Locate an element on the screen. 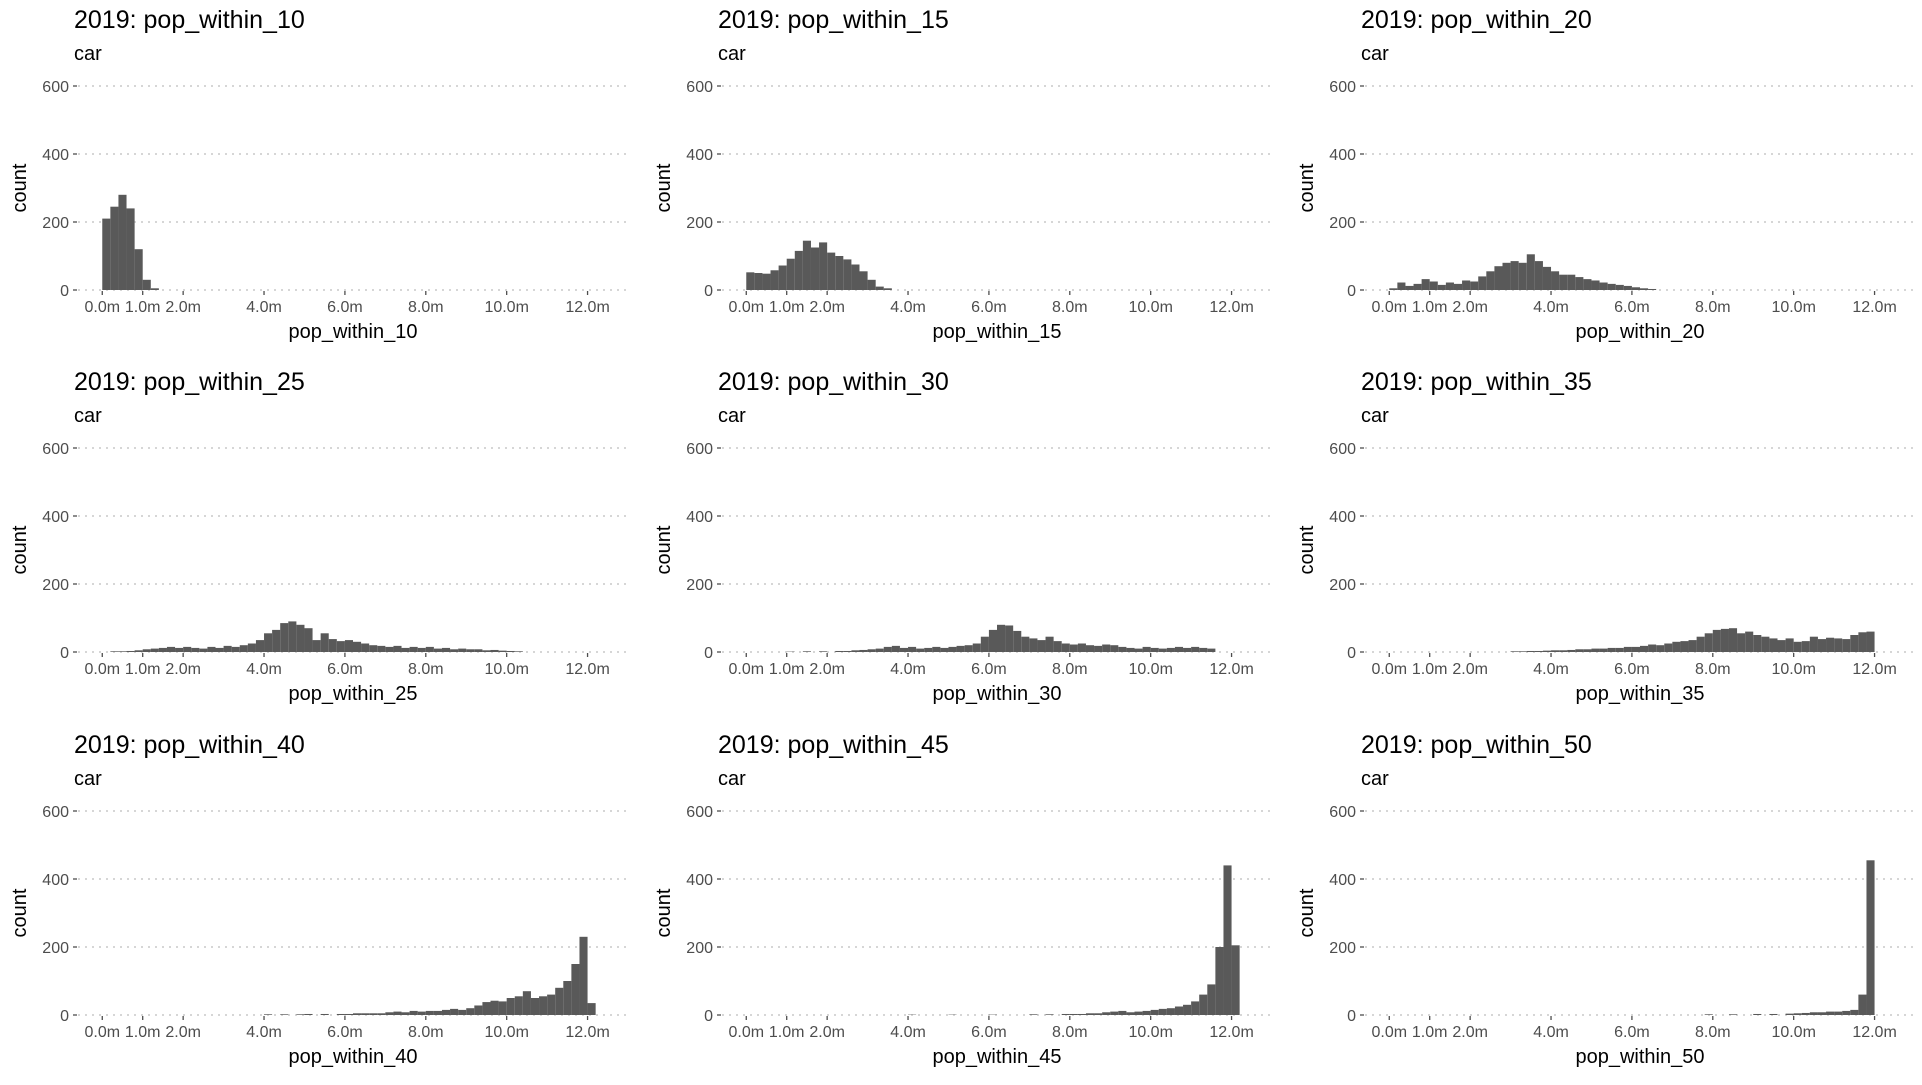 This screenshot has width=1922, height=1085. panel-title: 2019: pop_within_10 is located at coordinates (189, 20).